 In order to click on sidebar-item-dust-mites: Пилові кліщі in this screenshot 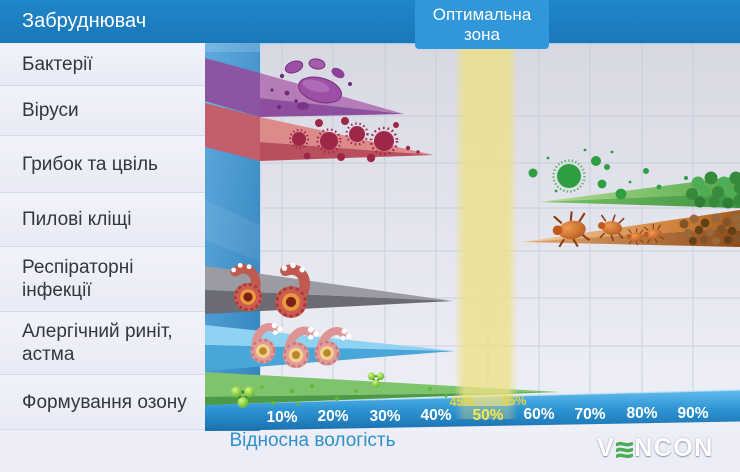, I will do `click(102, 219)`.